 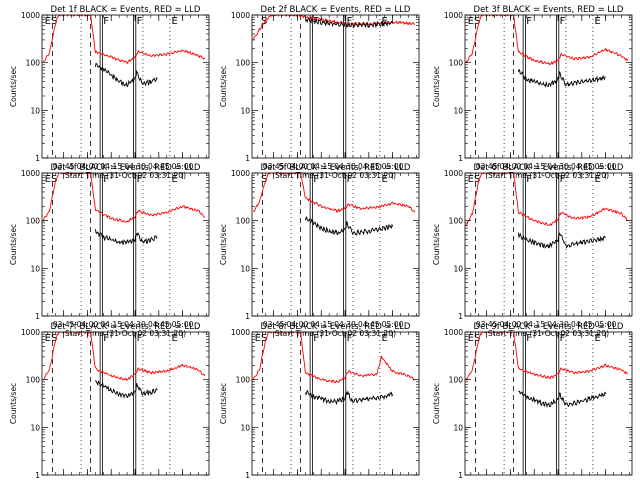 What do you see at coordinates (549, 168) in the screenshot?
I see `panel-title: Det 6f BLACK = Events, RED = LLD` at bounding box center [549, 168].